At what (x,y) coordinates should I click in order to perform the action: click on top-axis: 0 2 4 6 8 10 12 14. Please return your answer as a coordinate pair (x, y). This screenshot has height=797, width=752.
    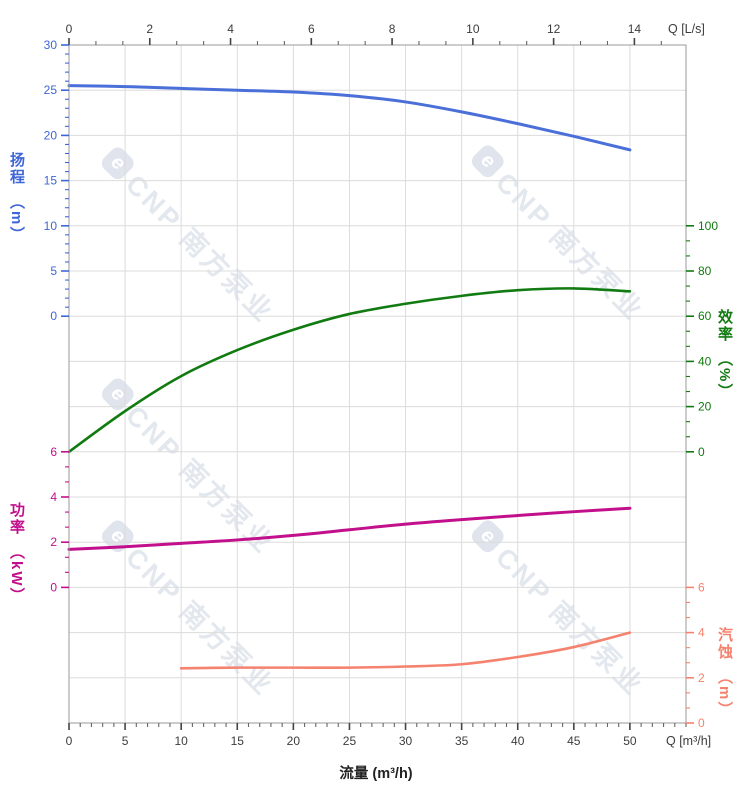
    Looking at the image, I should click on (364, 33).